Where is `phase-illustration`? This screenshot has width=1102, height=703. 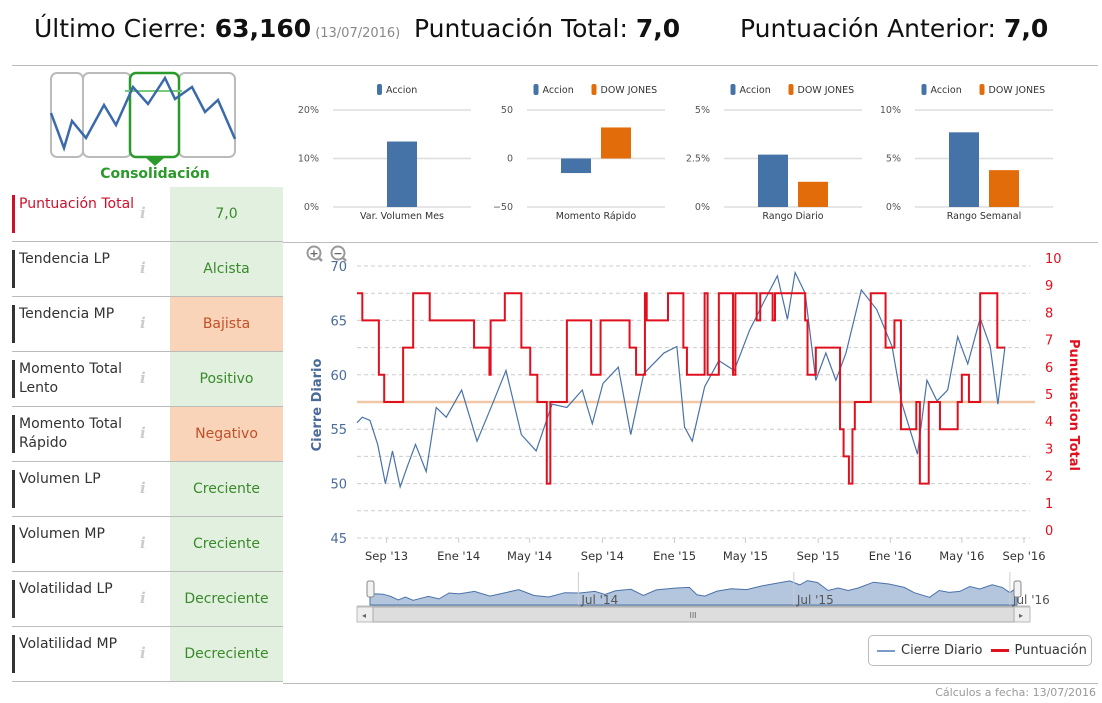
phase-illustration is located at coordinates (143, 118).